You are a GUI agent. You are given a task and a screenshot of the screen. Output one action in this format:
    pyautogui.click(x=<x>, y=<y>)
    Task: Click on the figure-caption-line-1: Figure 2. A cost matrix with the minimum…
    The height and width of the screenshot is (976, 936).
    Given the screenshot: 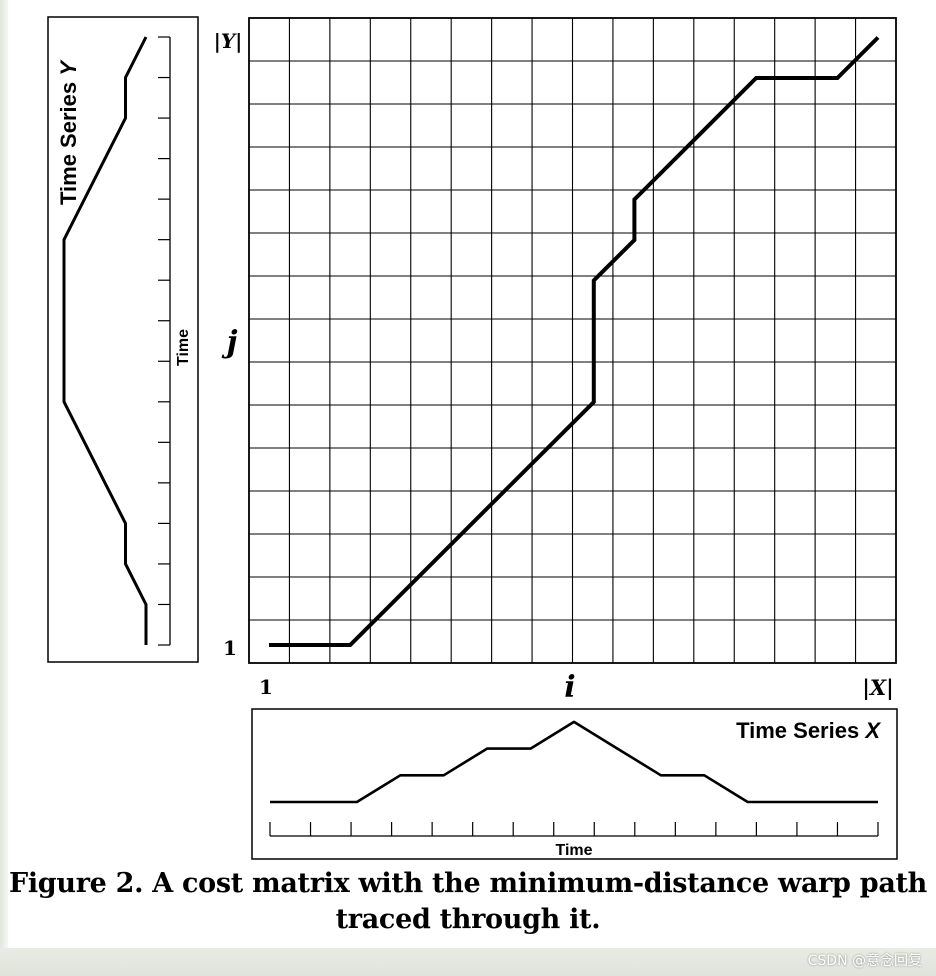 What is the action you would take?
    pyautogui.click(x=468, y=883)
    